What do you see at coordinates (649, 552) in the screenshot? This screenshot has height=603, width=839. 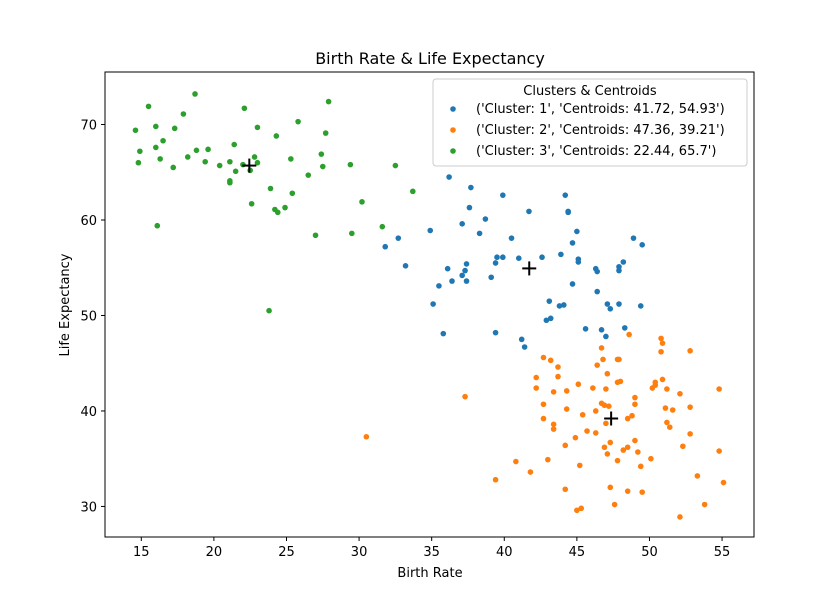 I see `x-tick-label: 50` at bounding box center [649, 552].